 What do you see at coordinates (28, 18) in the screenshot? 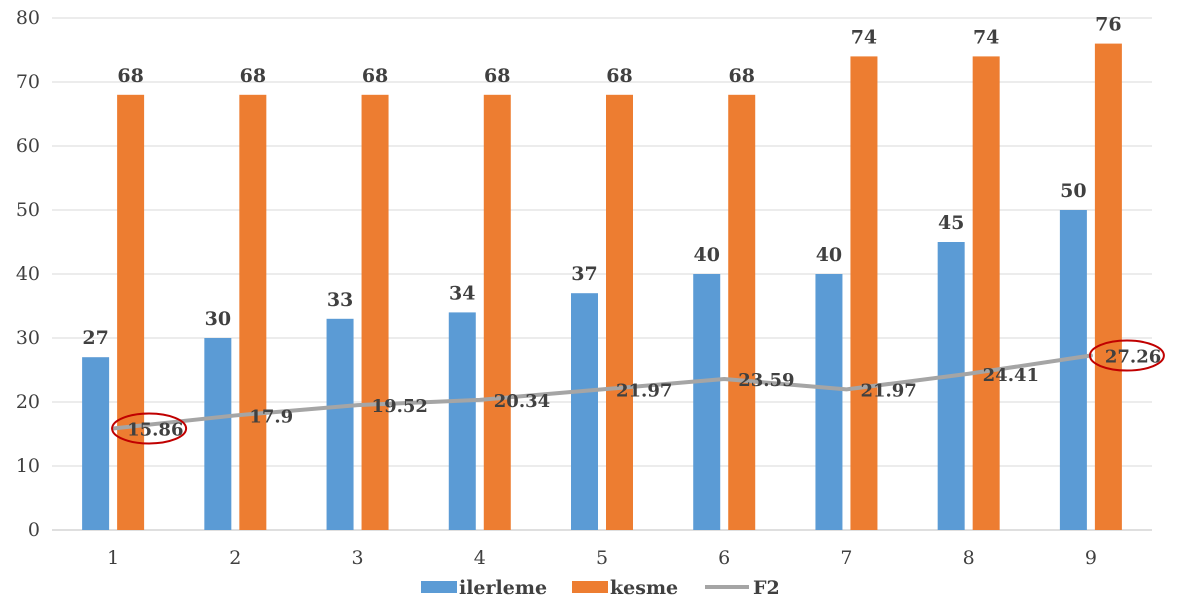
I see `y-tick-label: 80` at bounding box center [28, 18].